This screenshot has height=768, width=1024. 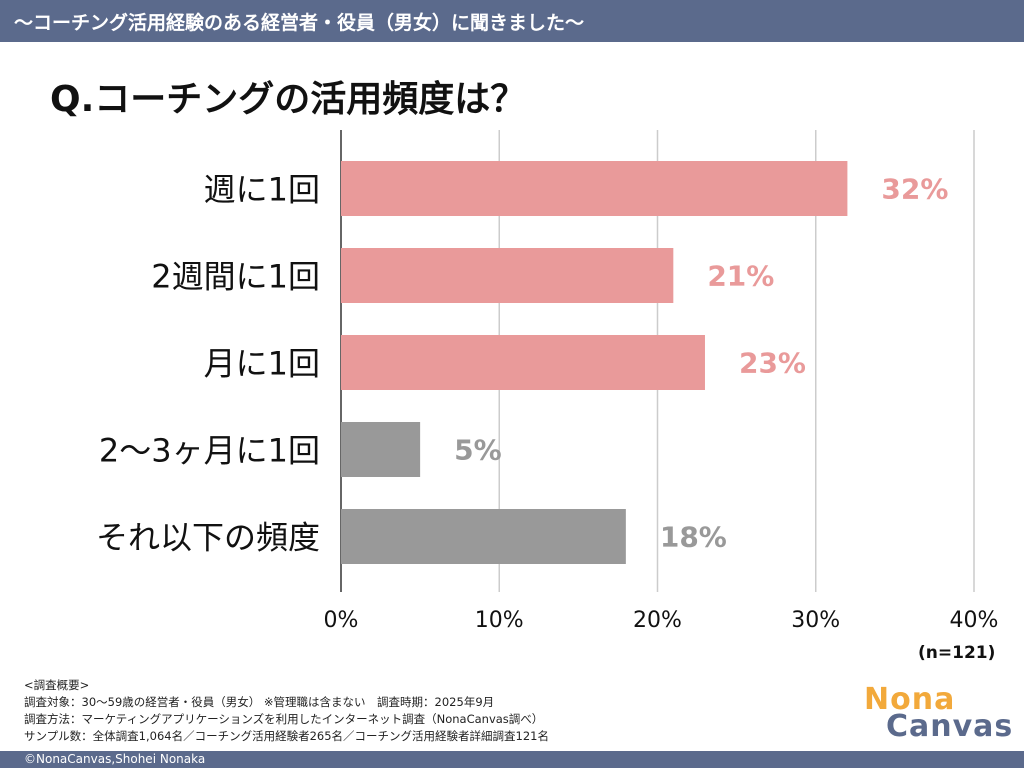 What do you see at coordinates (950, 726) in the screenshot?
I see `logo-line2: Canvas` at bounding box center [950, 726].